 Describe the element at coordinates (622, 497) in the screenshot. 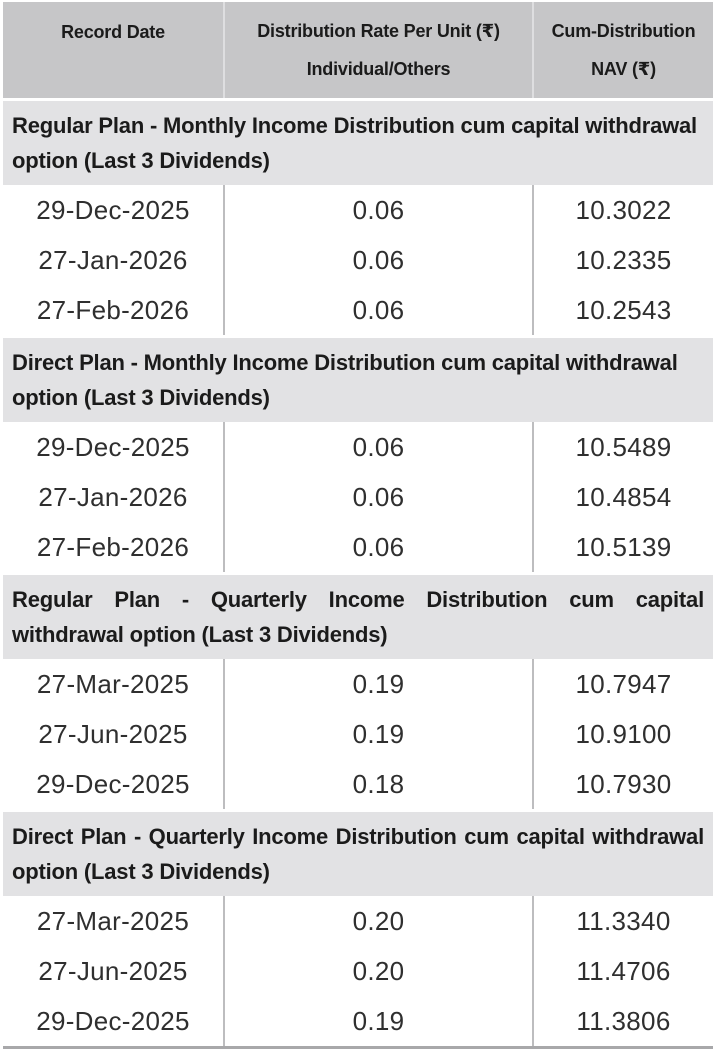

I see `nav-cell: 10.4854` at that location.